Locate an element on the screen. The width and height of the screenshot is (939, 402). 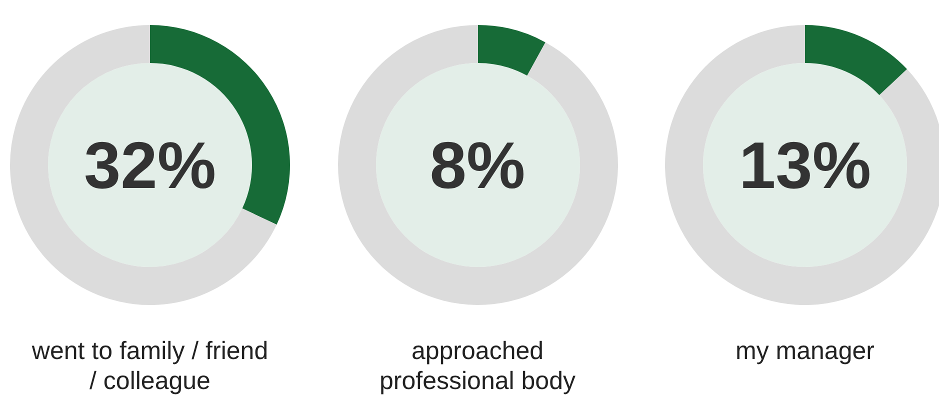
text: 13% is located at coordinates (805, 165).